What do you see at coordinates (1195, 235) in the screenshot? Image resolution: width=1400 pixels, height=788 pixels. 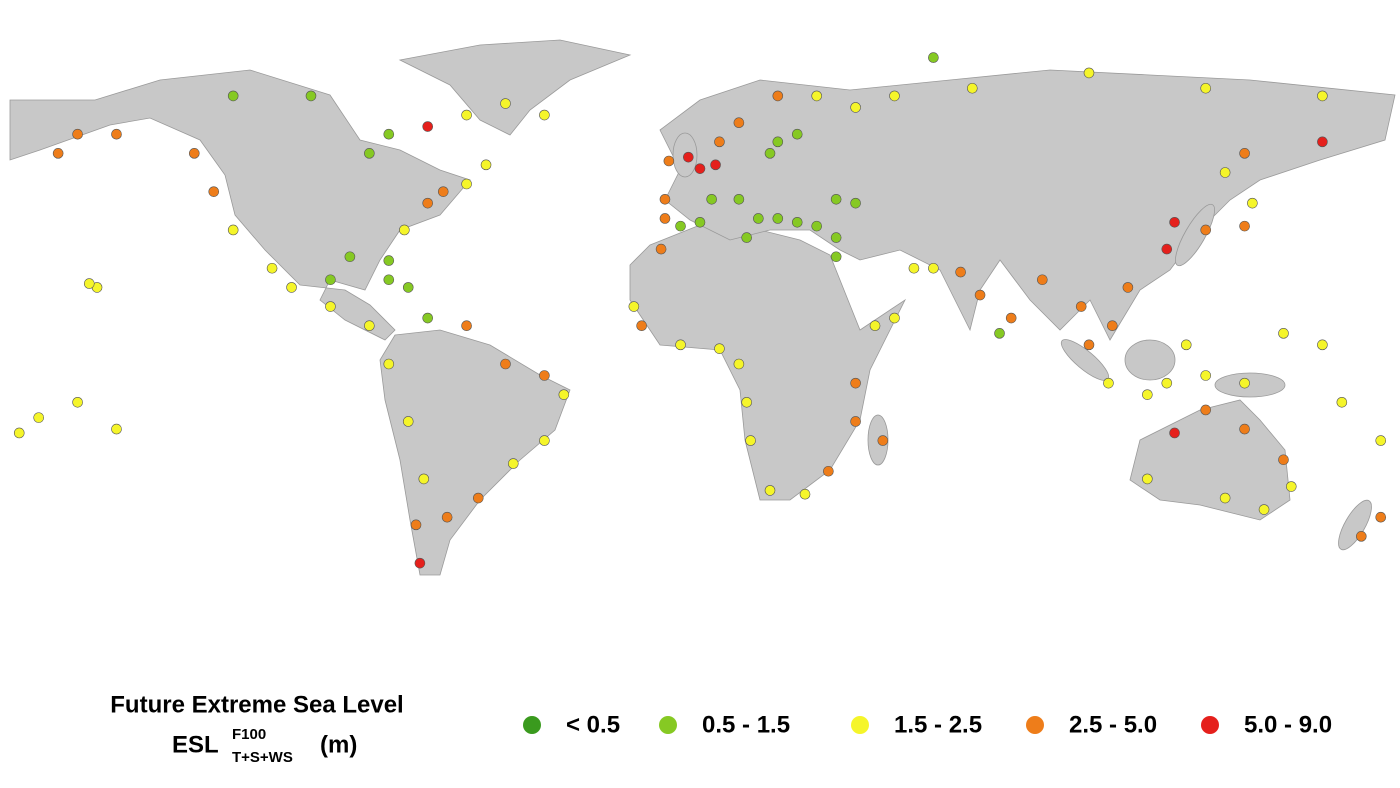 I see `japan` at bounding box center [1195, 235].